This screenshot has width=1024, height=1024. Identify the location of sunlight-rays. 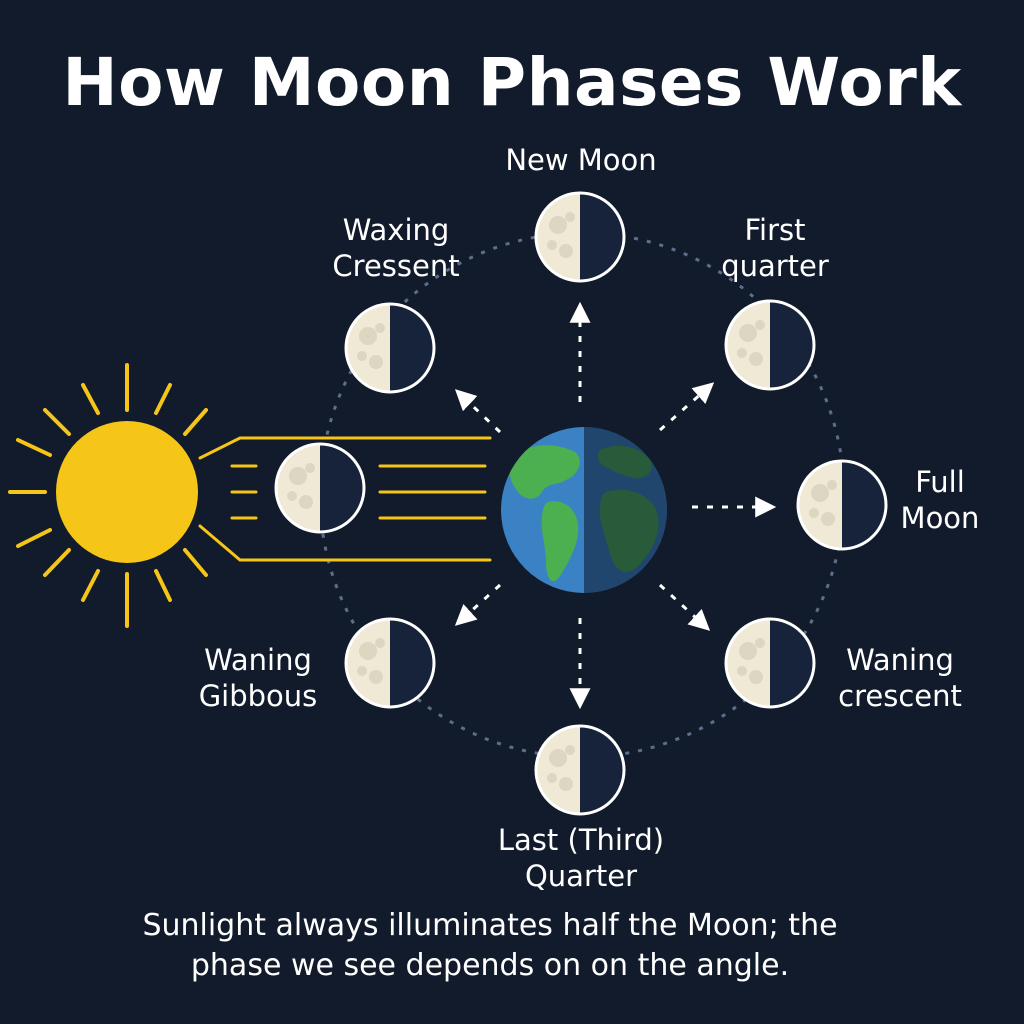
(345, 499).